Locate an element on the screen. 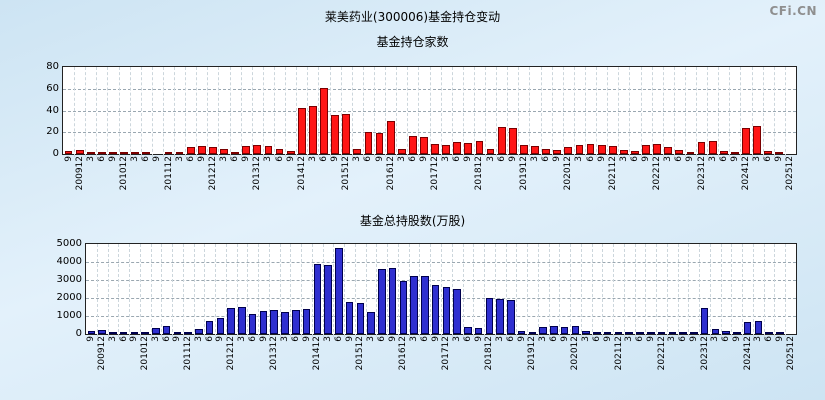  y-tick-label: 3000 is located at coordinates (69, 279).